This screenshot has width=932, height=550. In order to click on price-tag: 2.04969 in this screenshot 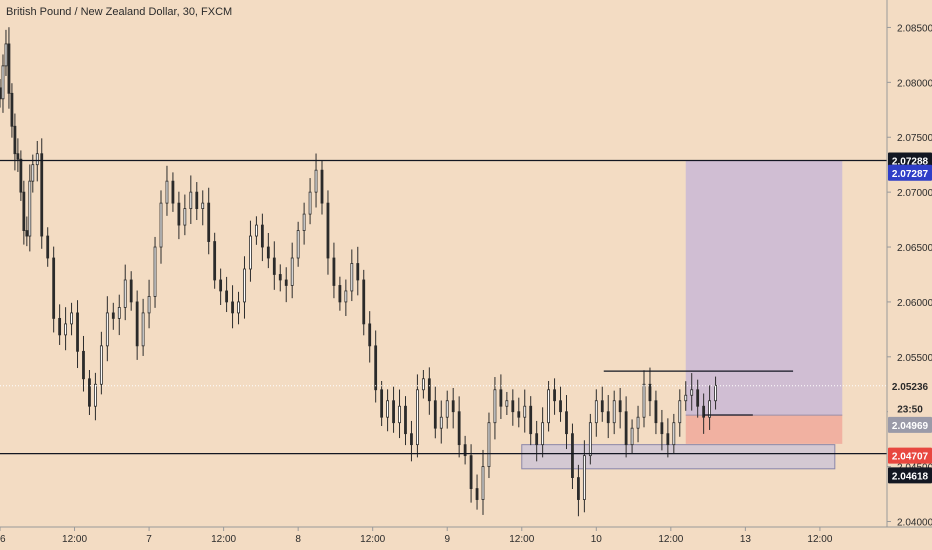, I will do `click(910, 424)`.